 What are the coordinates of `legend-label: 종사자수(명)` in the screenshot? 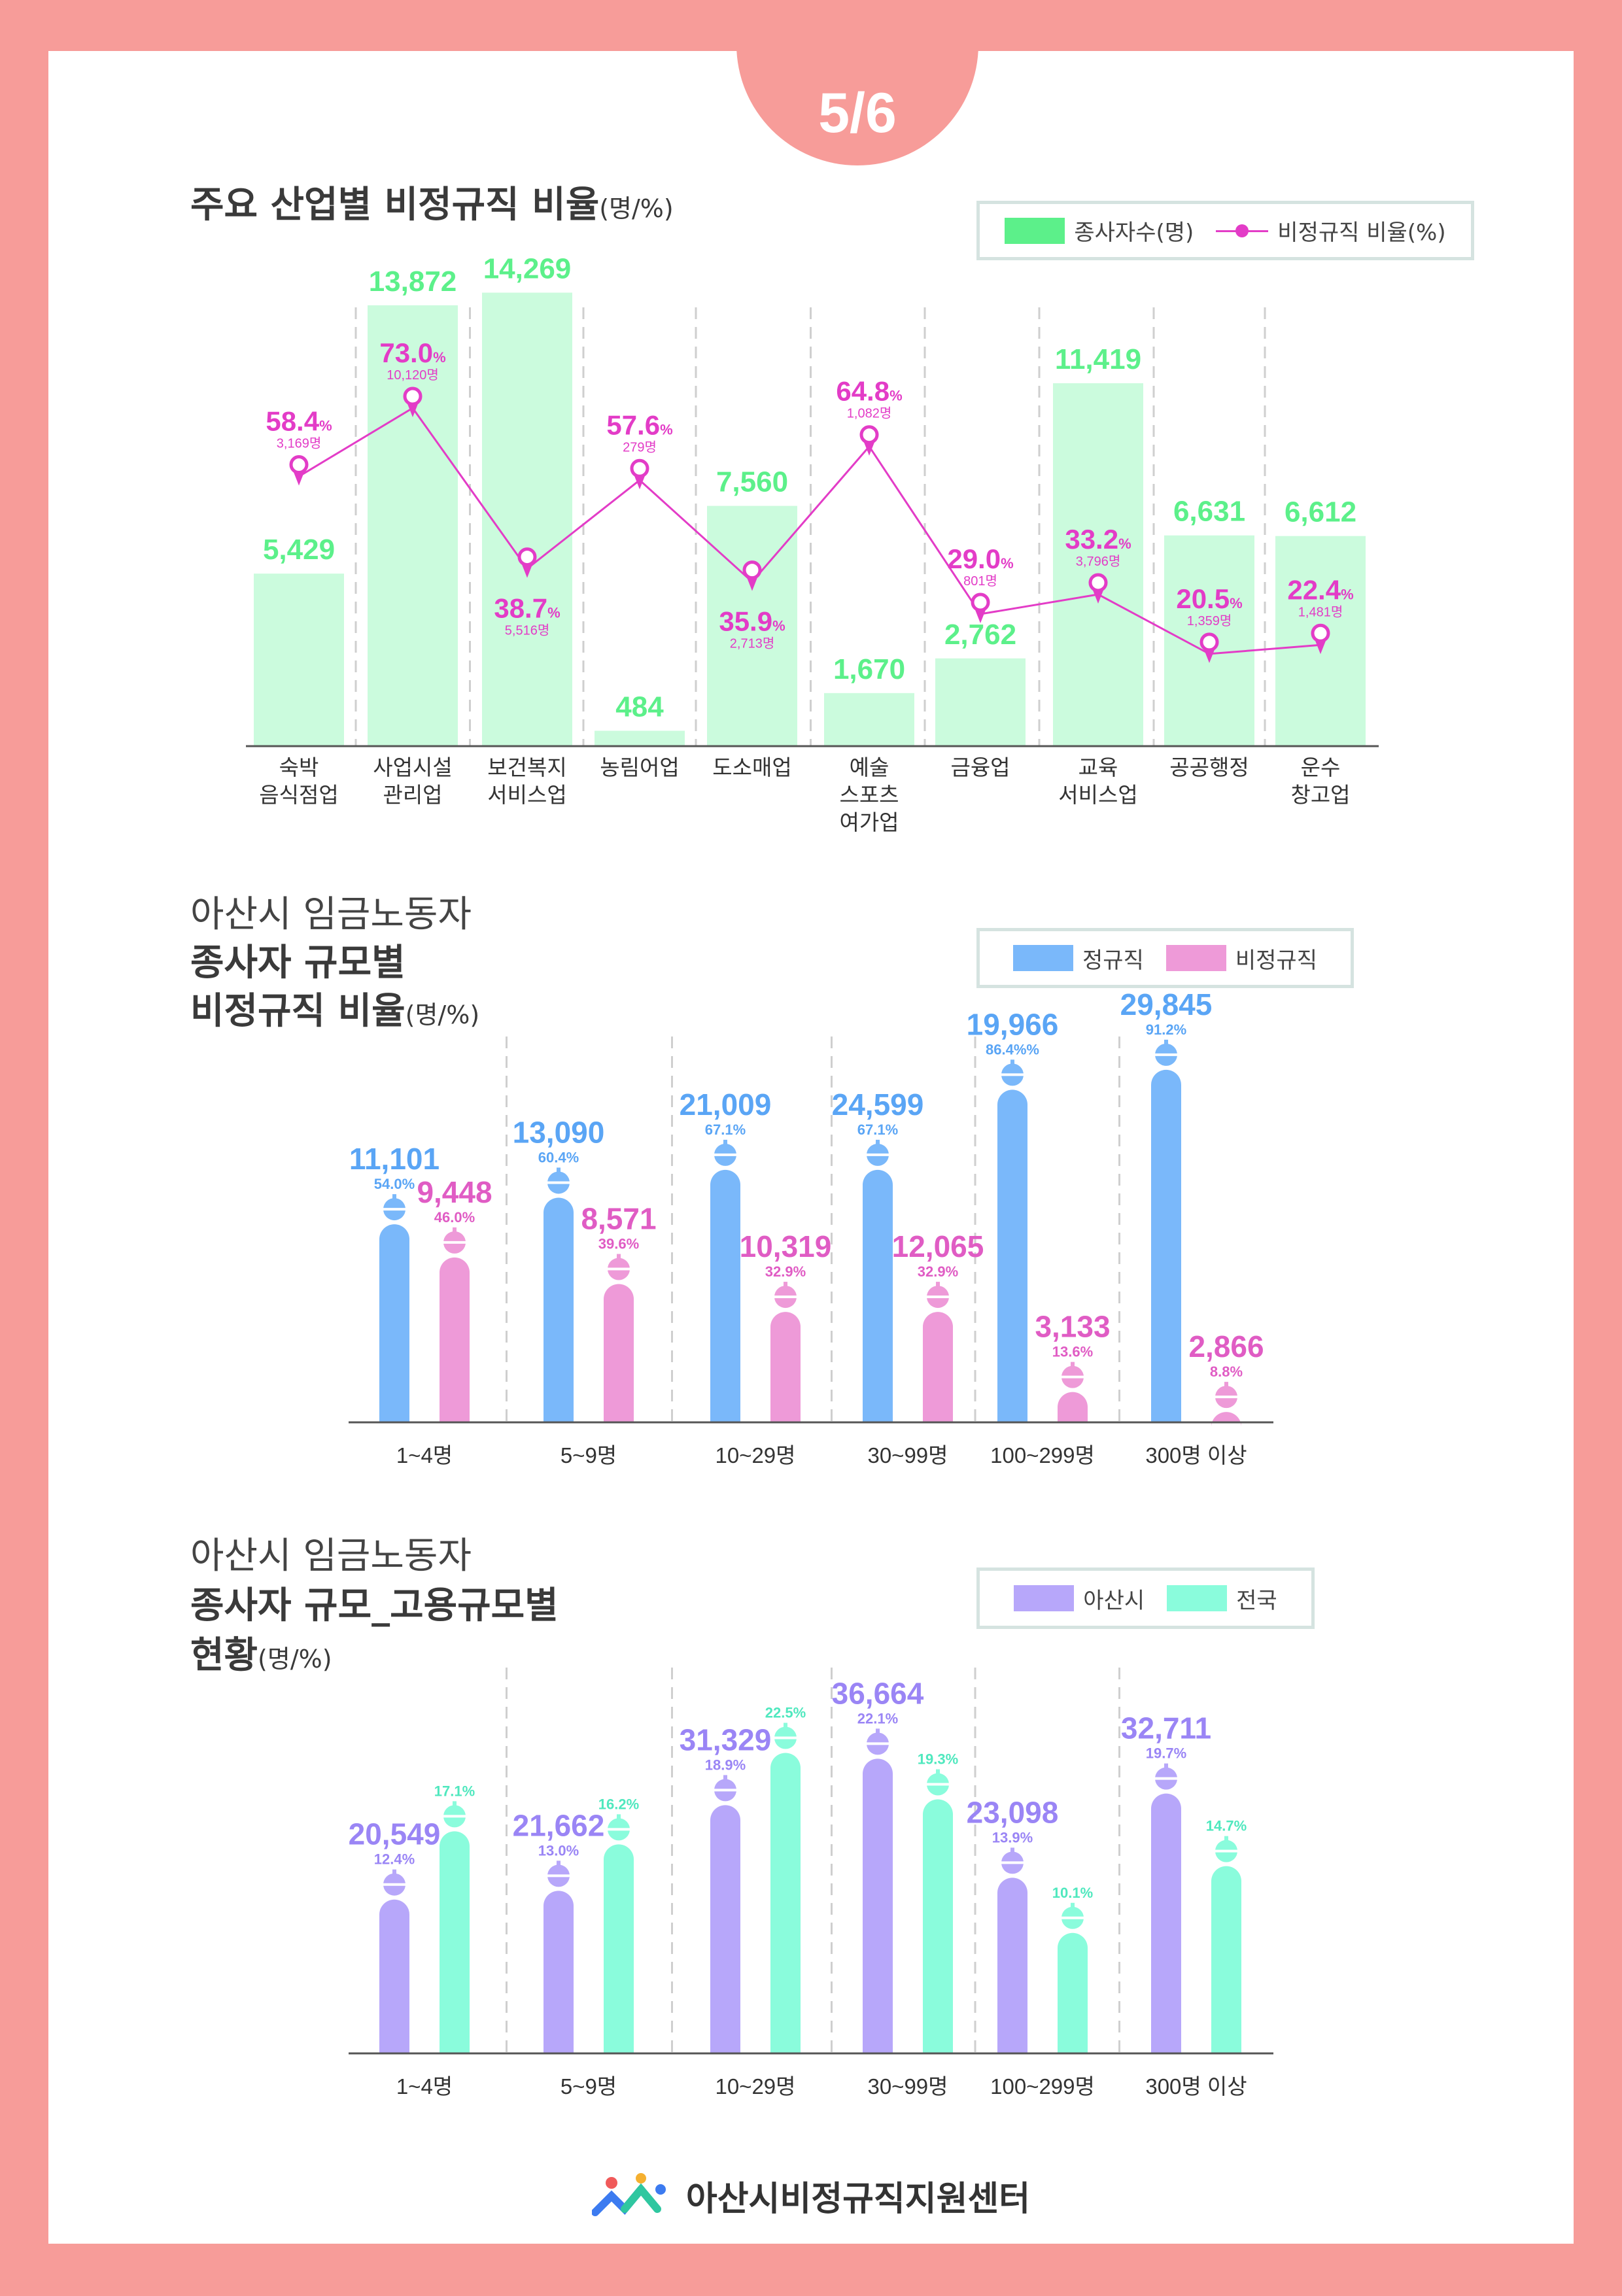 It's located at (1134, 233).